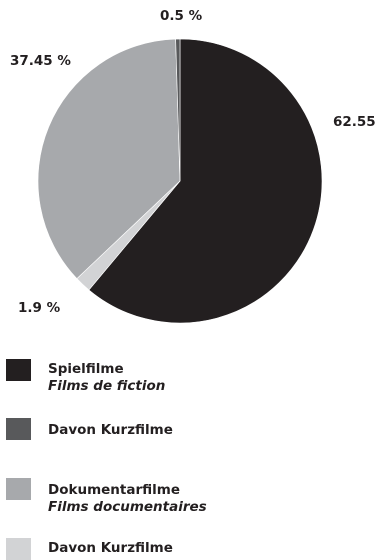  What do you see at coordinates (39, 308) in the screenshot?
I see `label-spiel-kurzfilme: 1.9 %` at bounding box center [39, 308].